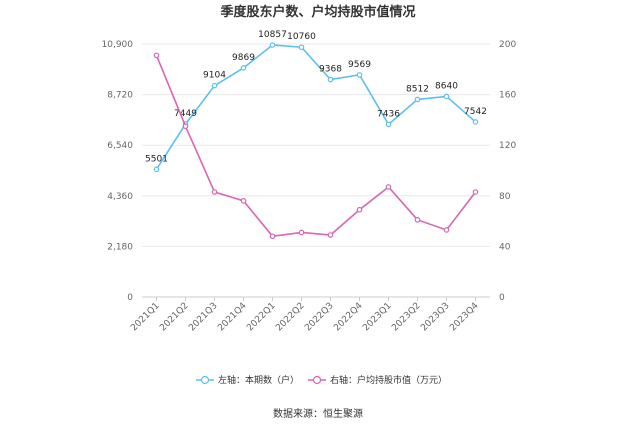 This screenshot has height=431, width=637. Describe the element at coordinates (120, 247) in the screenshot. I see `left-tick-label: 2,180` at that location.